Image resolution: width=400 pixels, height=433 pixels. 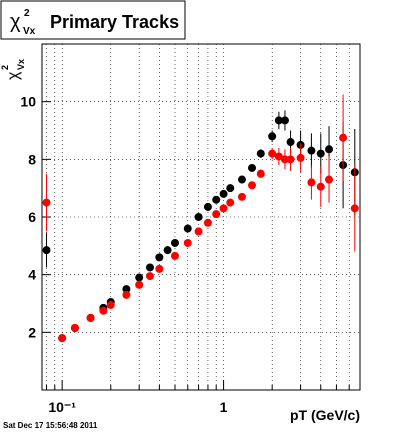 I want to click on y-tick-label: 4, so click(x=32, y=275).